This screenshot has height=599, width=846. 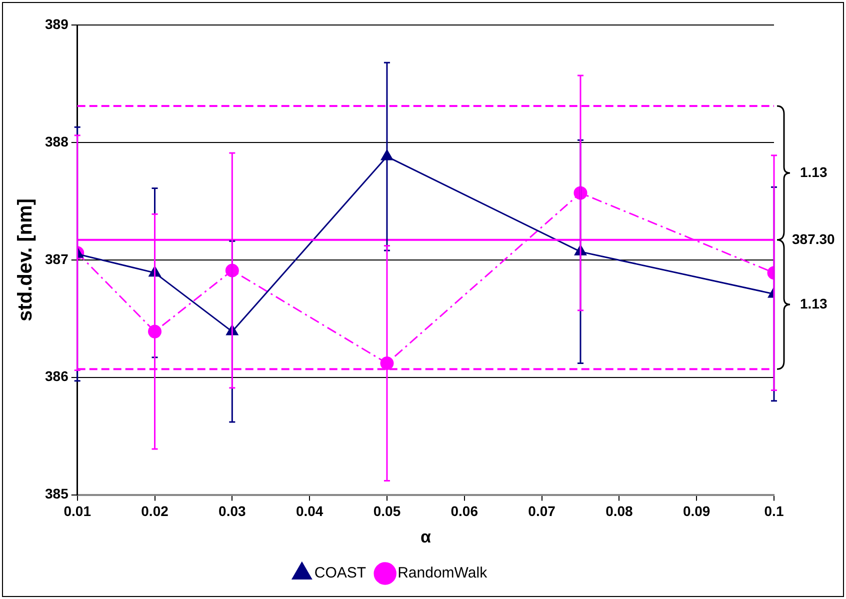 I want to click on x-tick-label: 0.1, so click(x=774, y=511).